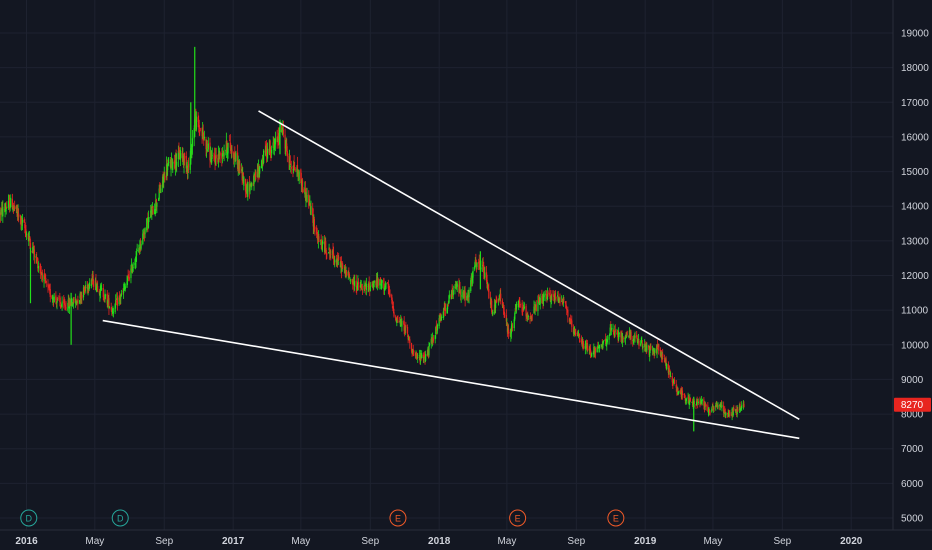 The image size is (932, 550). Describe the element at coordinates (370, 541) in the screenshot. I see `x-tick-label: Sep` at that location.